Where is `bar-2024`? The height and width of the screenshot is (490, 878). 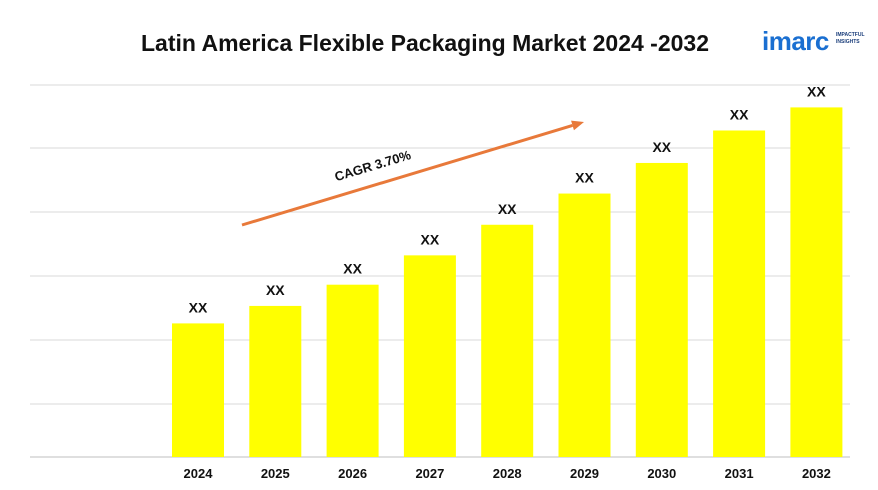 bar-2024 is located at coordinates (198, 390).